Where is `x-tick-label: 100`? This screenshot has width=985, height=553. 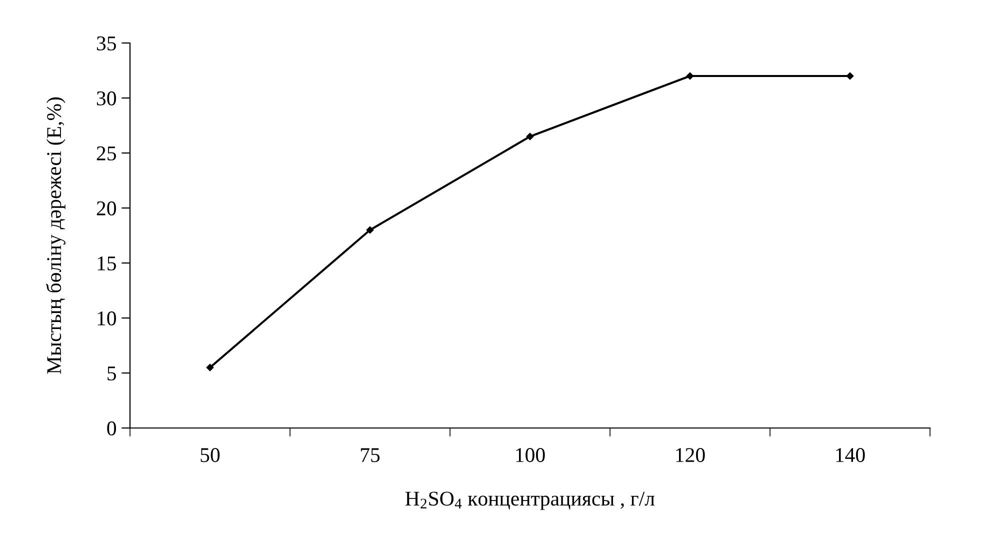
x-tick-label: 100 is located at coordinates (530, 455).